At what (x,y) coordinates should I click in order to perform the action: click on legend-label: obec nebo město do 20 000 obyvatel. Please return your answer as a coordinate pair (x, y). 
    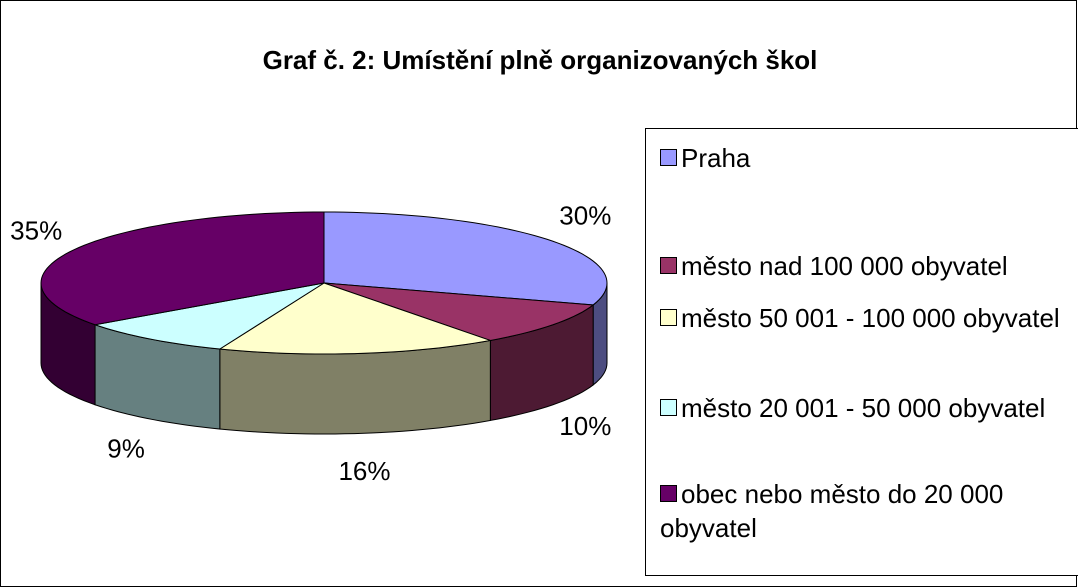
    Looking at the image, I should click on (832, 511).